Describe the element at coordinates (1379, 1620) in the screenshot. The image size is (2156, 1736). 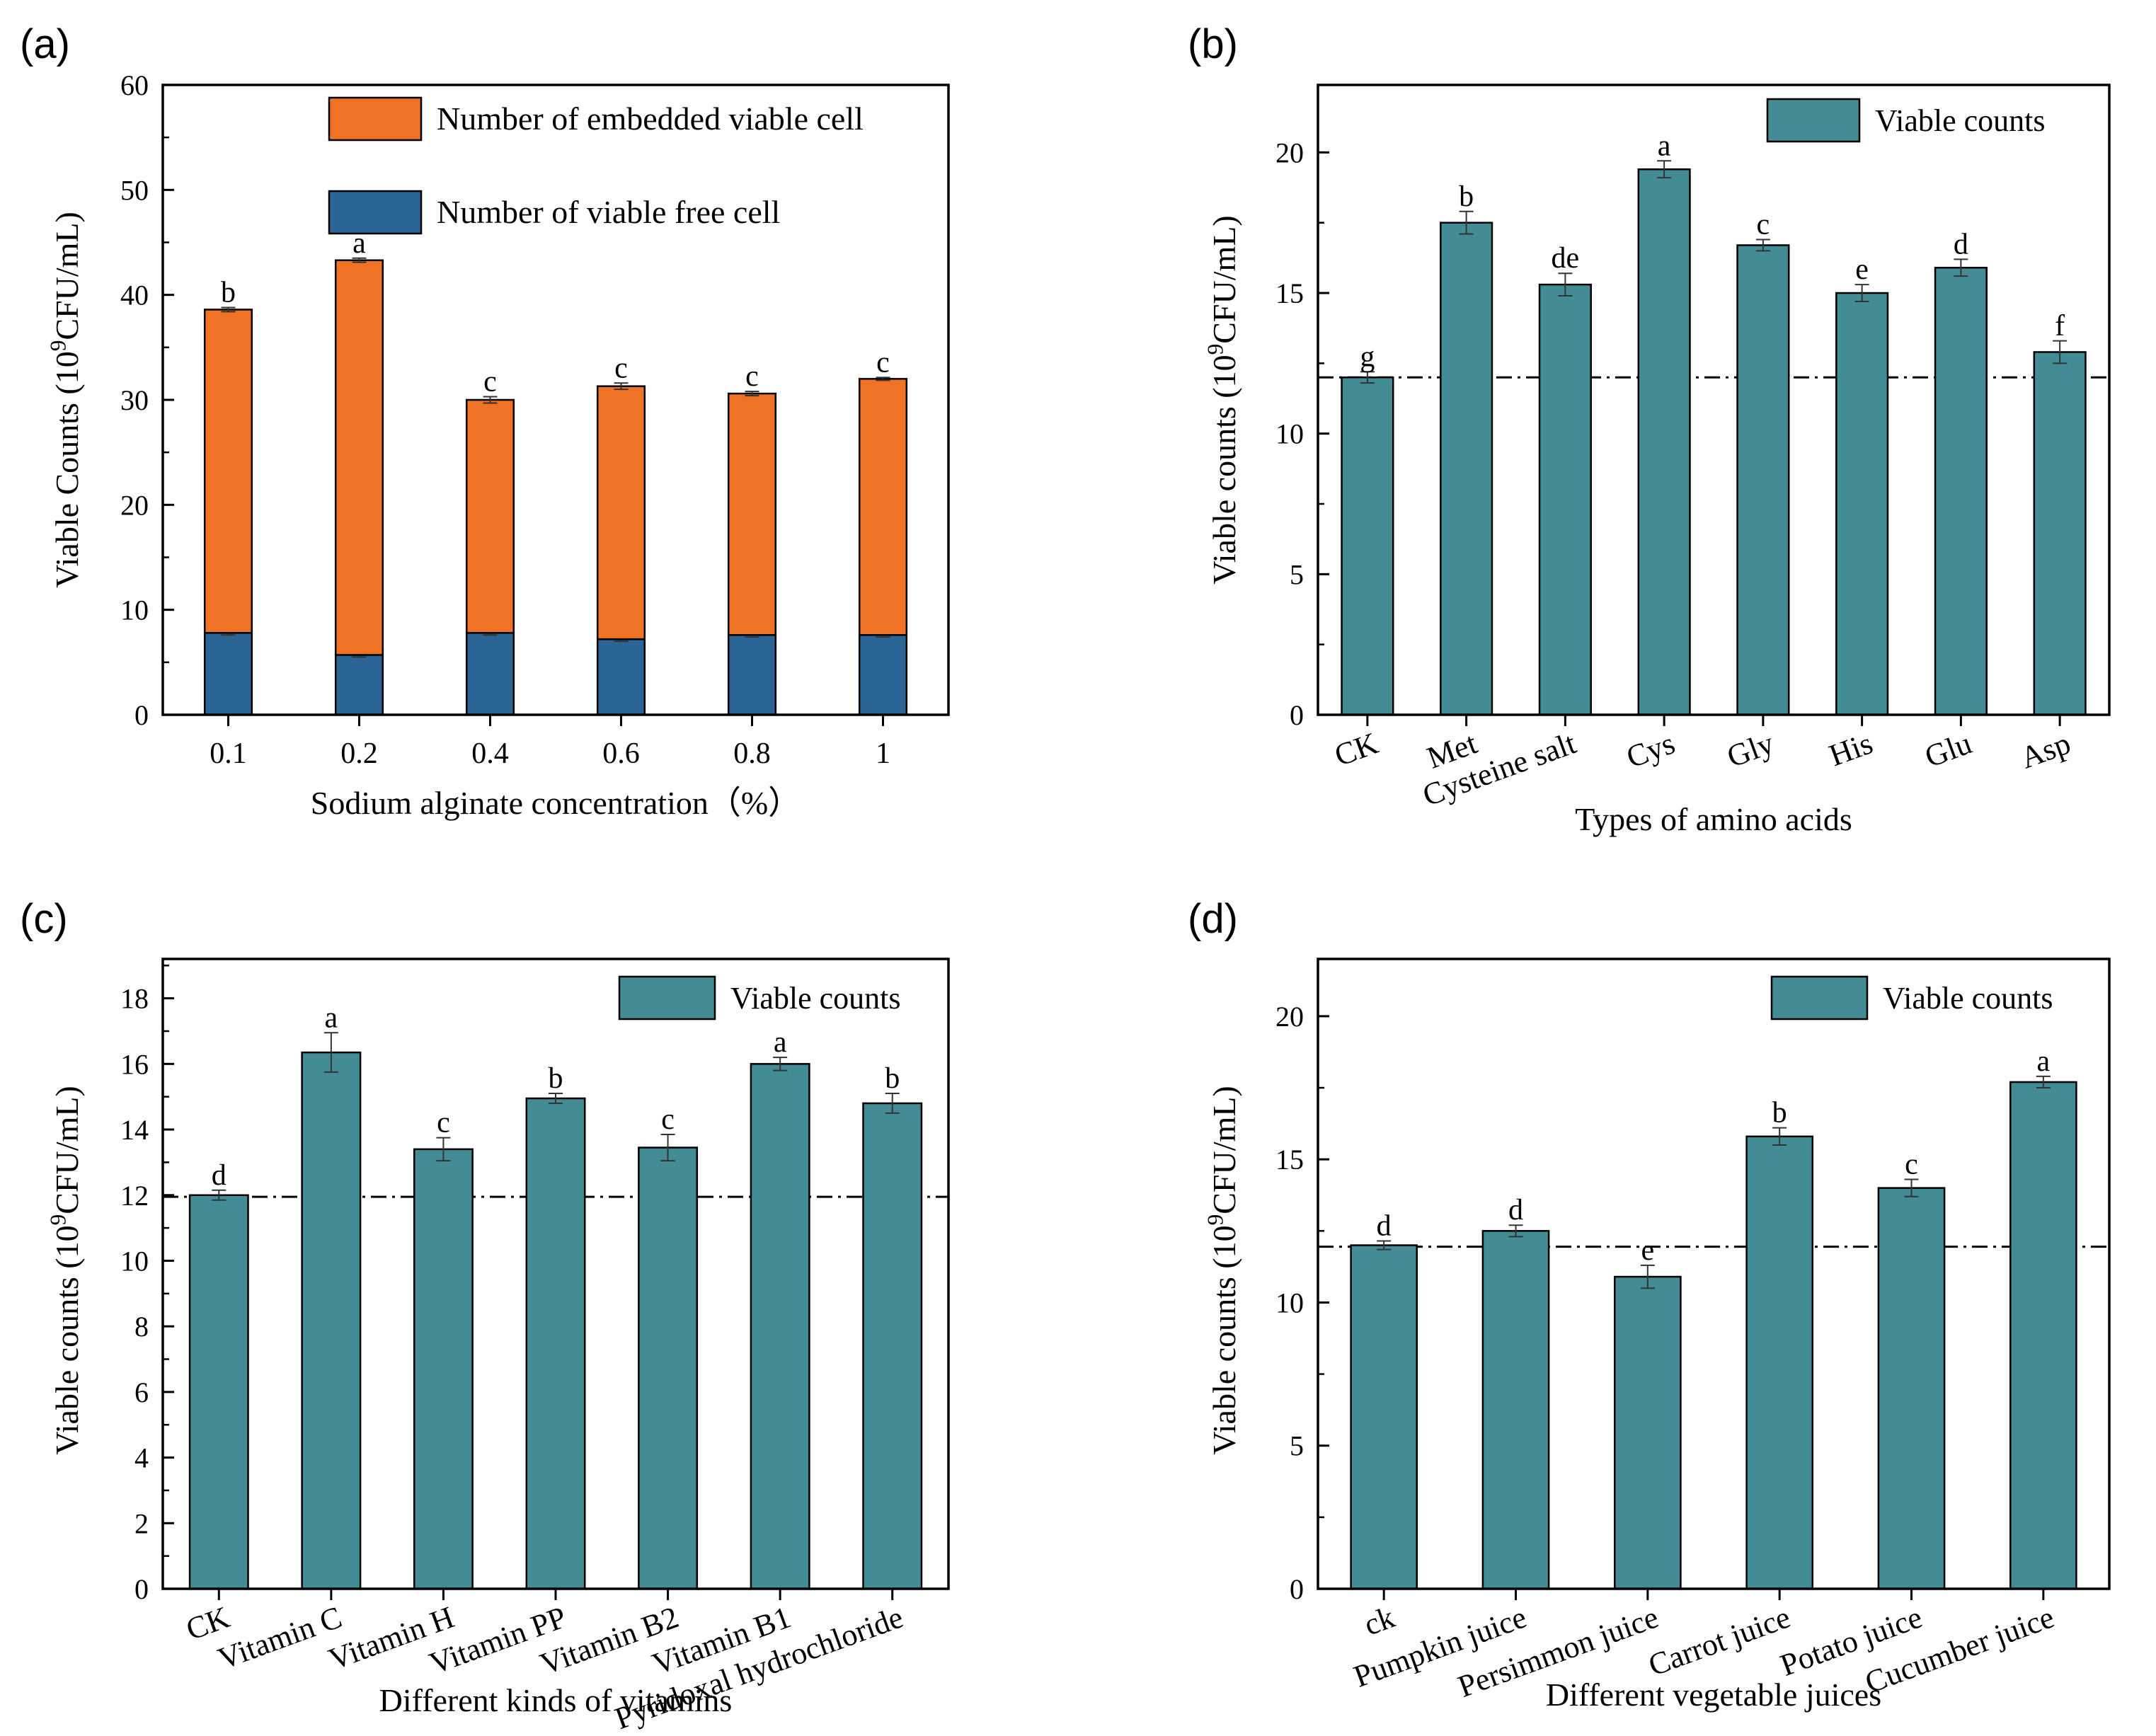
I see `x-tick-label: ck` at that location.